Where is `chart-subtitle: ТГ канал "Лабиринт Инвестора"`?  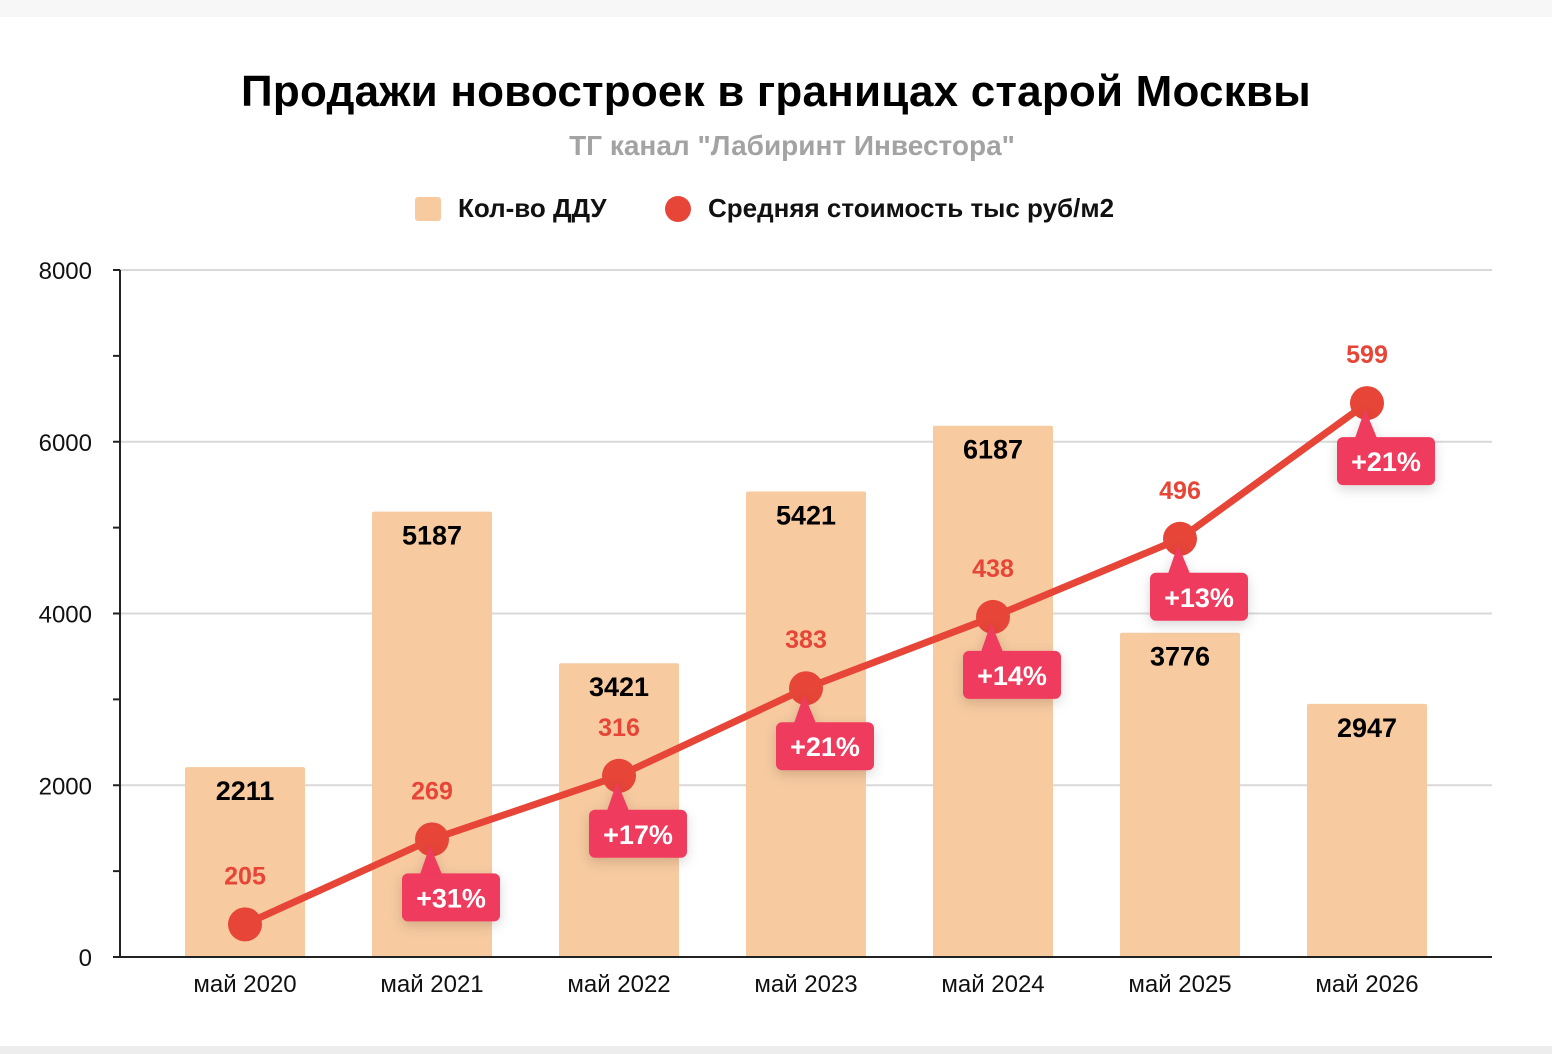
chart-subtitle: ТГ канал "Лабиринт Инвестора" is located at coordinates (792, 145).